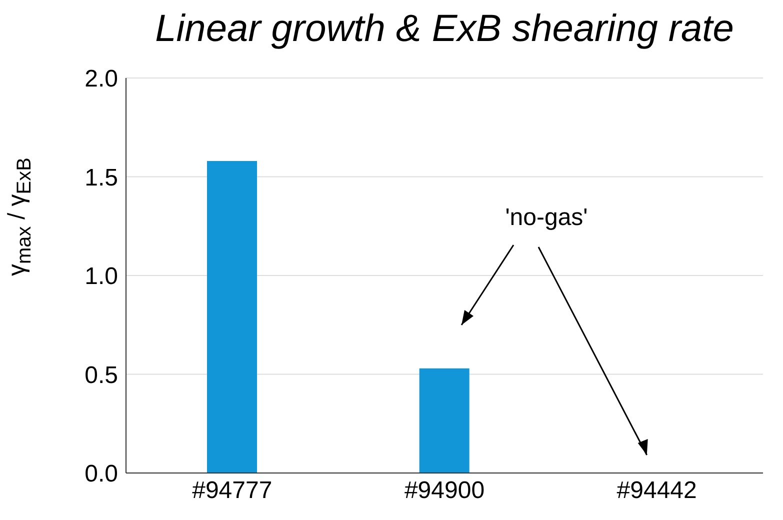  What do you see at coordinates (444, 490) in the screenshot?
I see `x-tick-label: #94900` at bounding box center [444, 490].